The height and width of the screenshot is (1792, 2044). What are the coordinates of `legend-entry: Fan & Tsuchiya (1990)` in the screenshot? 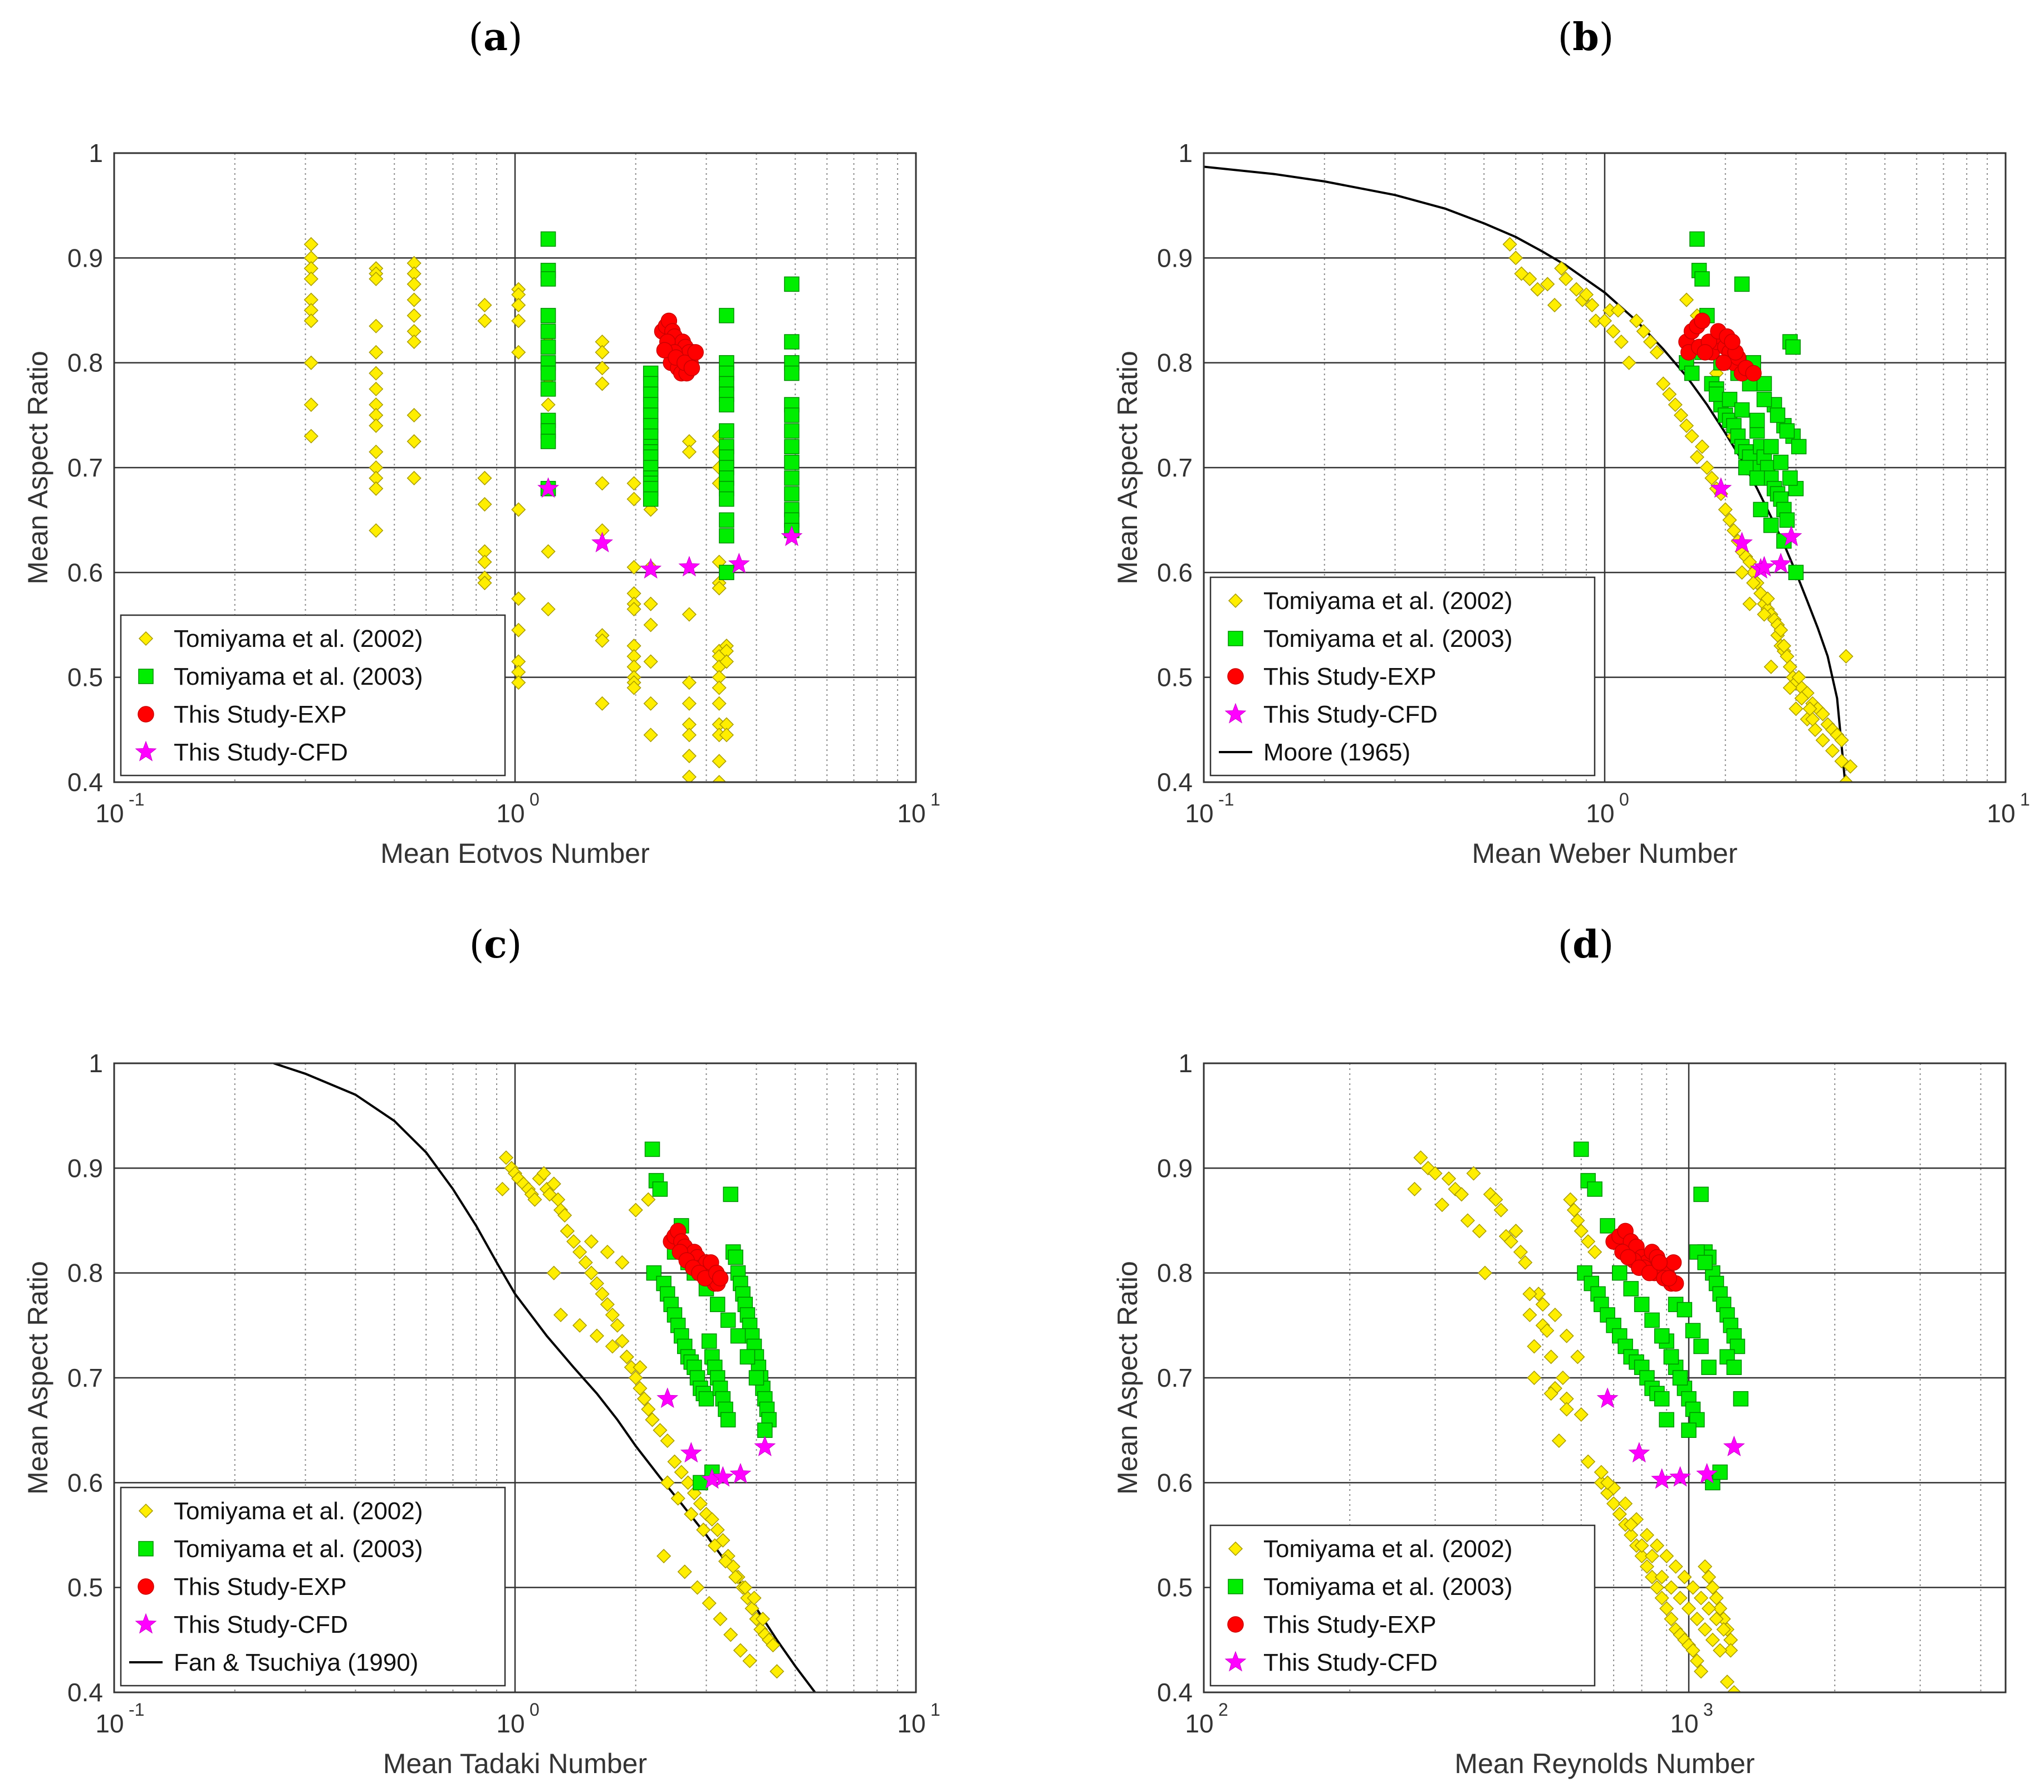 It's located at (296, 1662).